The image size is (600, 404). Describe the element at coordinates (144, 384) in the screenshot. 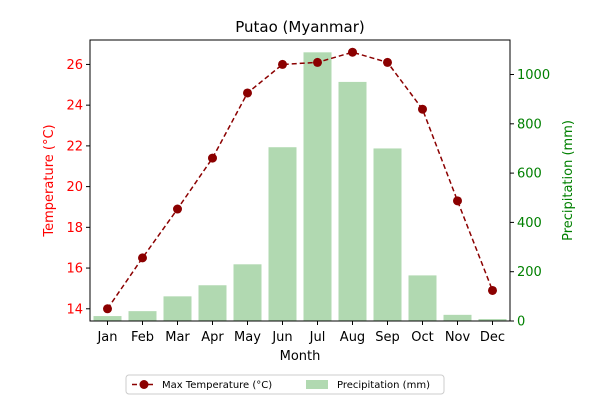

I see `legend-marker-swatch` at that location.